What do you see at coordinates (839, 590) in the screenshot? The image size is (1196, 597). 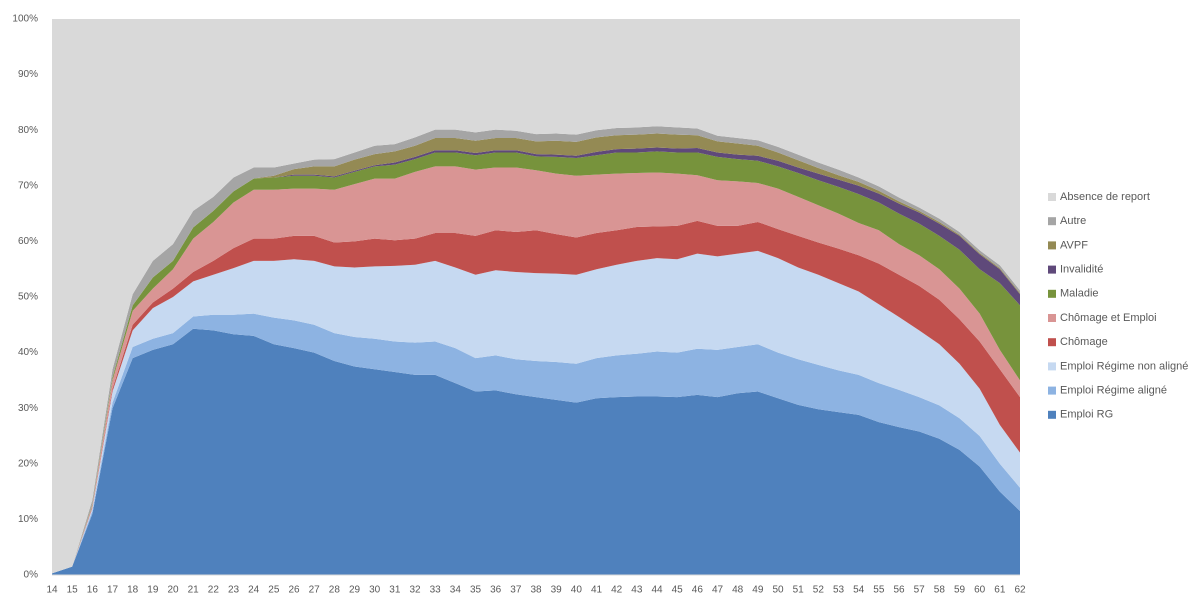 I see `x-tick-label: 53` at bounding box center [839, 590].